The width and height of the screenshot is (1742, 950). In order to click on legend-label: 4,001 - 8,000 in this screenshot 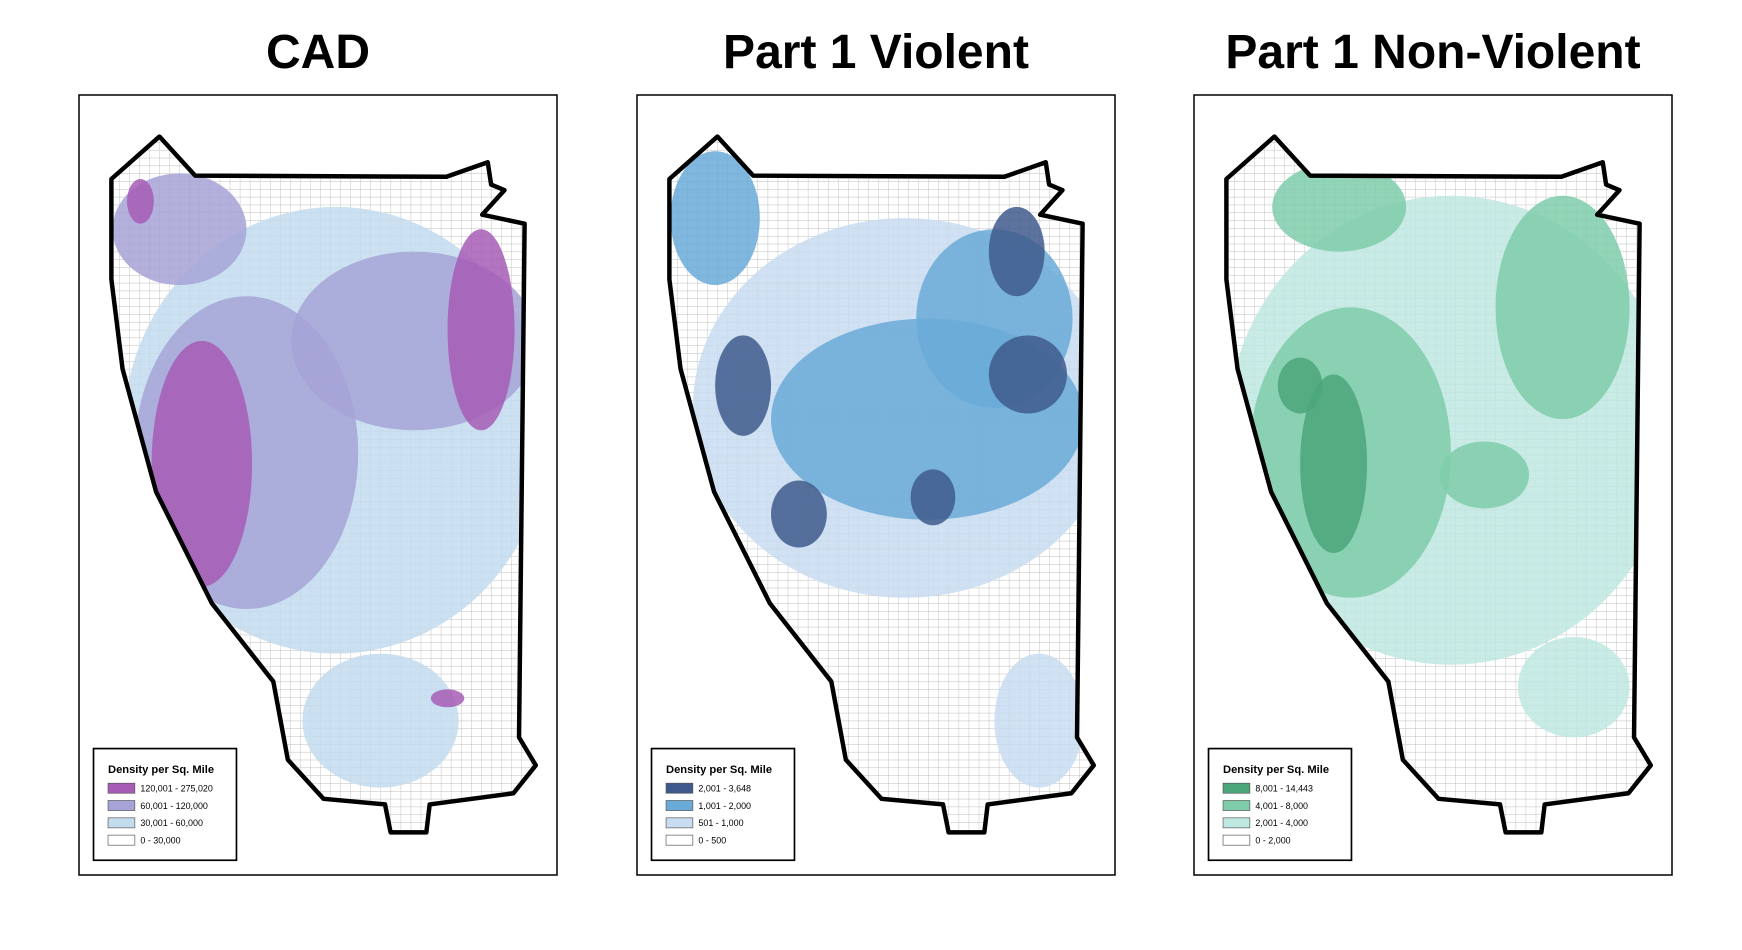, I will do `click(1281, 806)`.